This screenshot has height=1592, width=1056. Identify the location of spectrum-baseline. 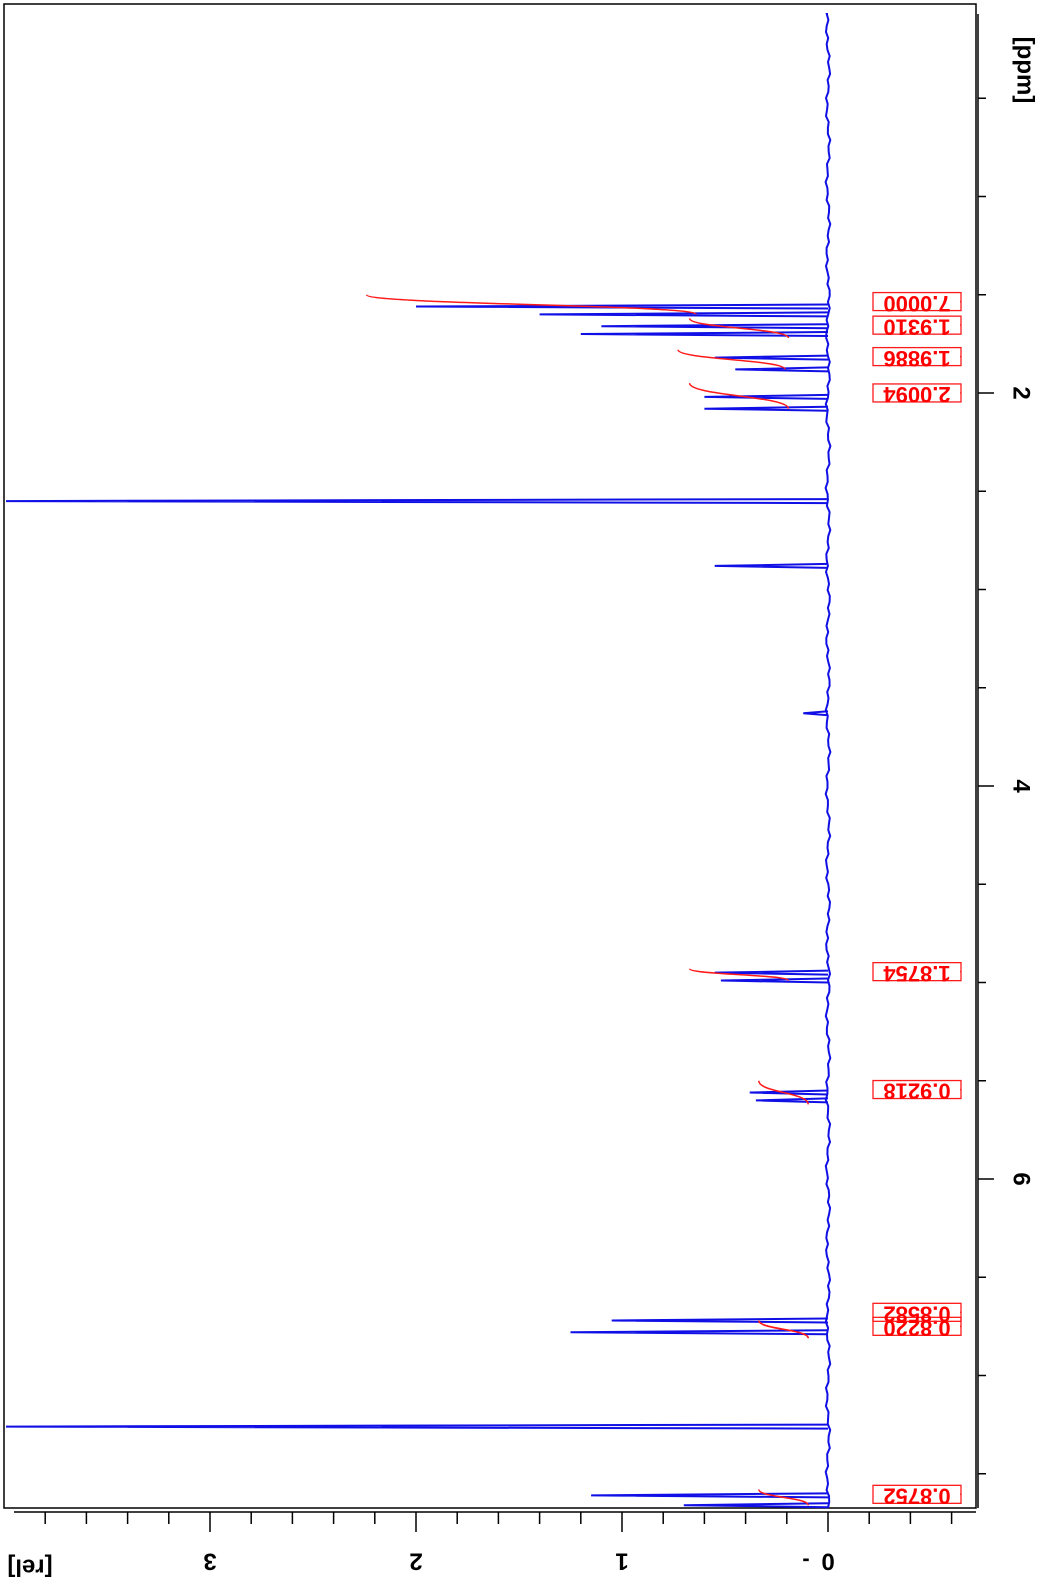
(828, 761).